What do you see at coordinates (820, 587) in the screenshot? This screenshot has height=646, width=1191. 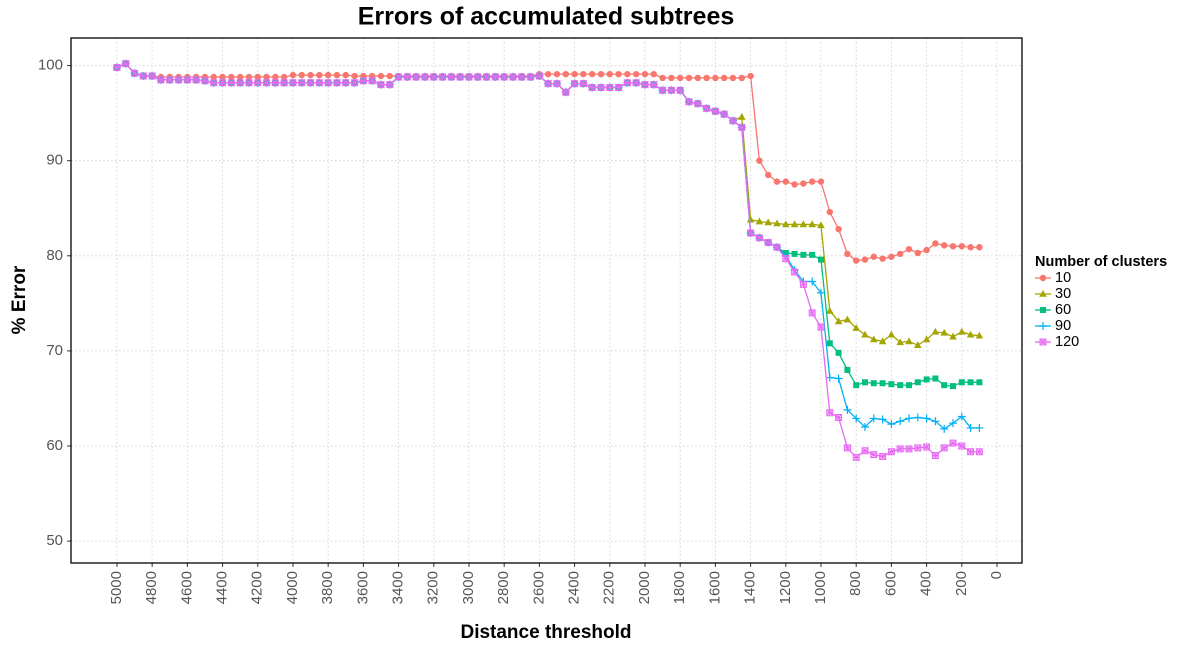 I see `x-tick-label: 1000` at bounding box center [820, 587].